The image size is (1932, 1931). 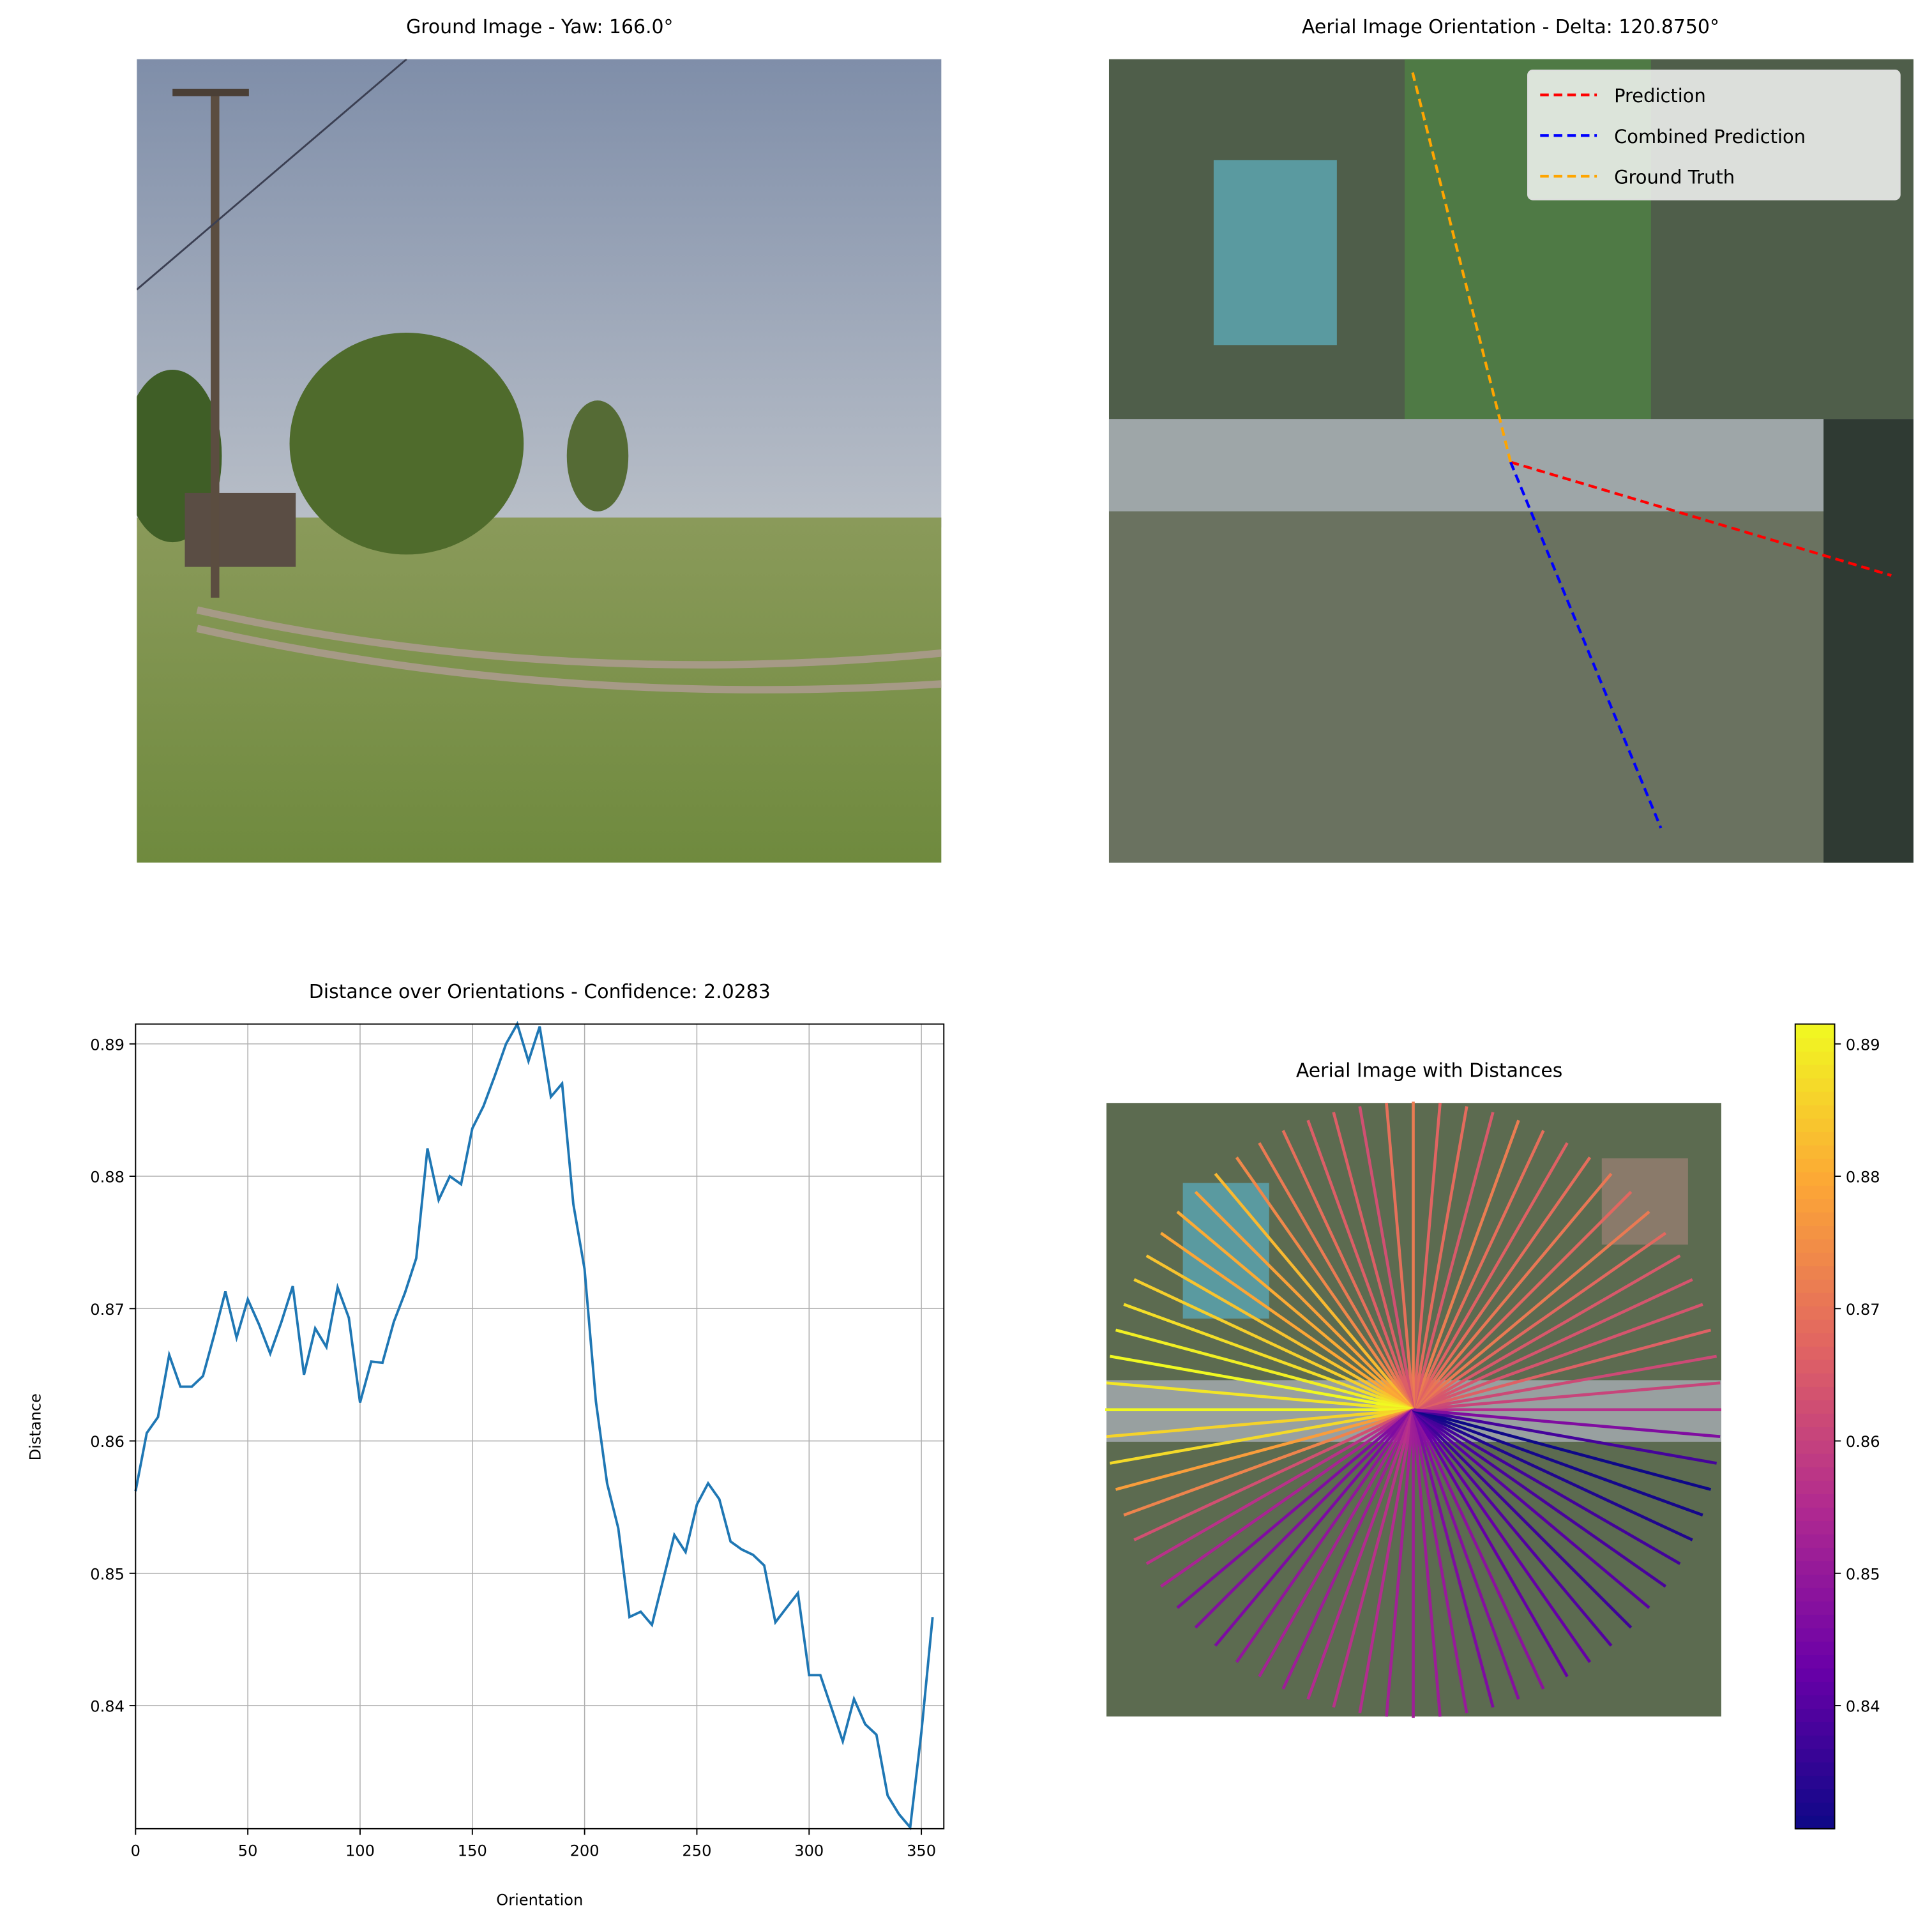 I want to click on legend-box, so click(x=1714, y=135).